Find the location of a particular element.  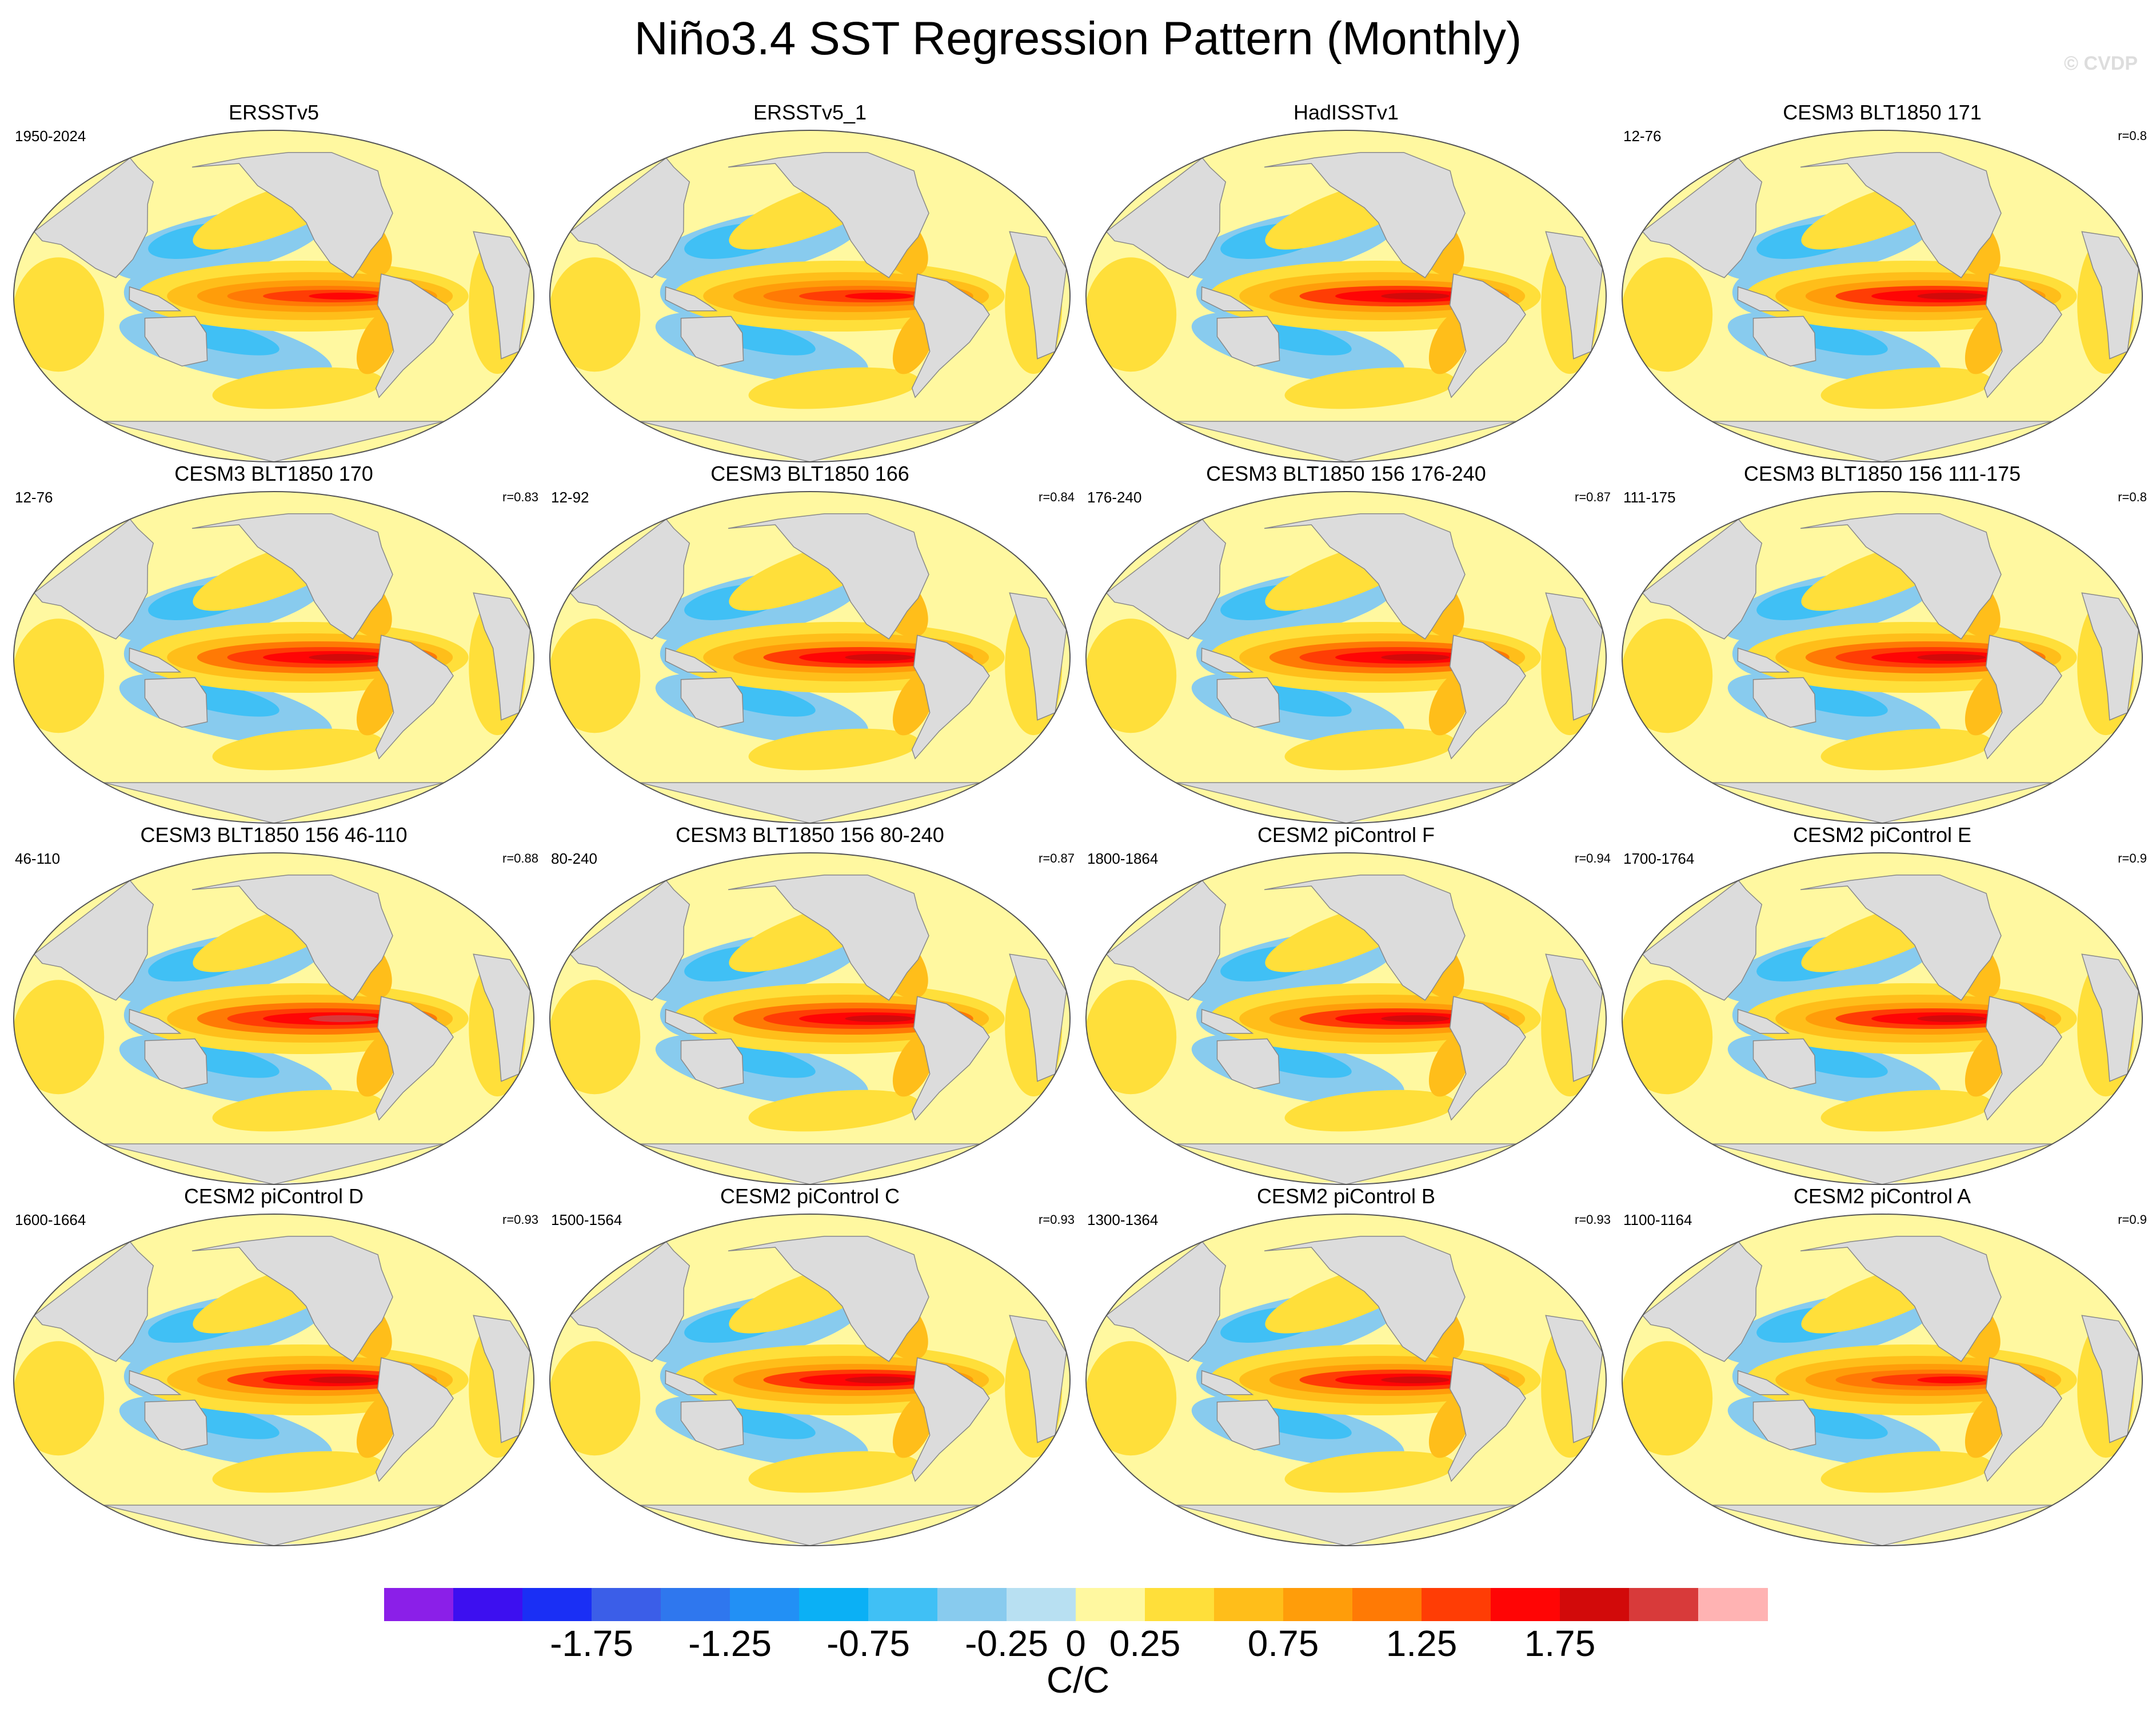

panel-title: CESM2 piControl C is located at coordinates (810, 1196).